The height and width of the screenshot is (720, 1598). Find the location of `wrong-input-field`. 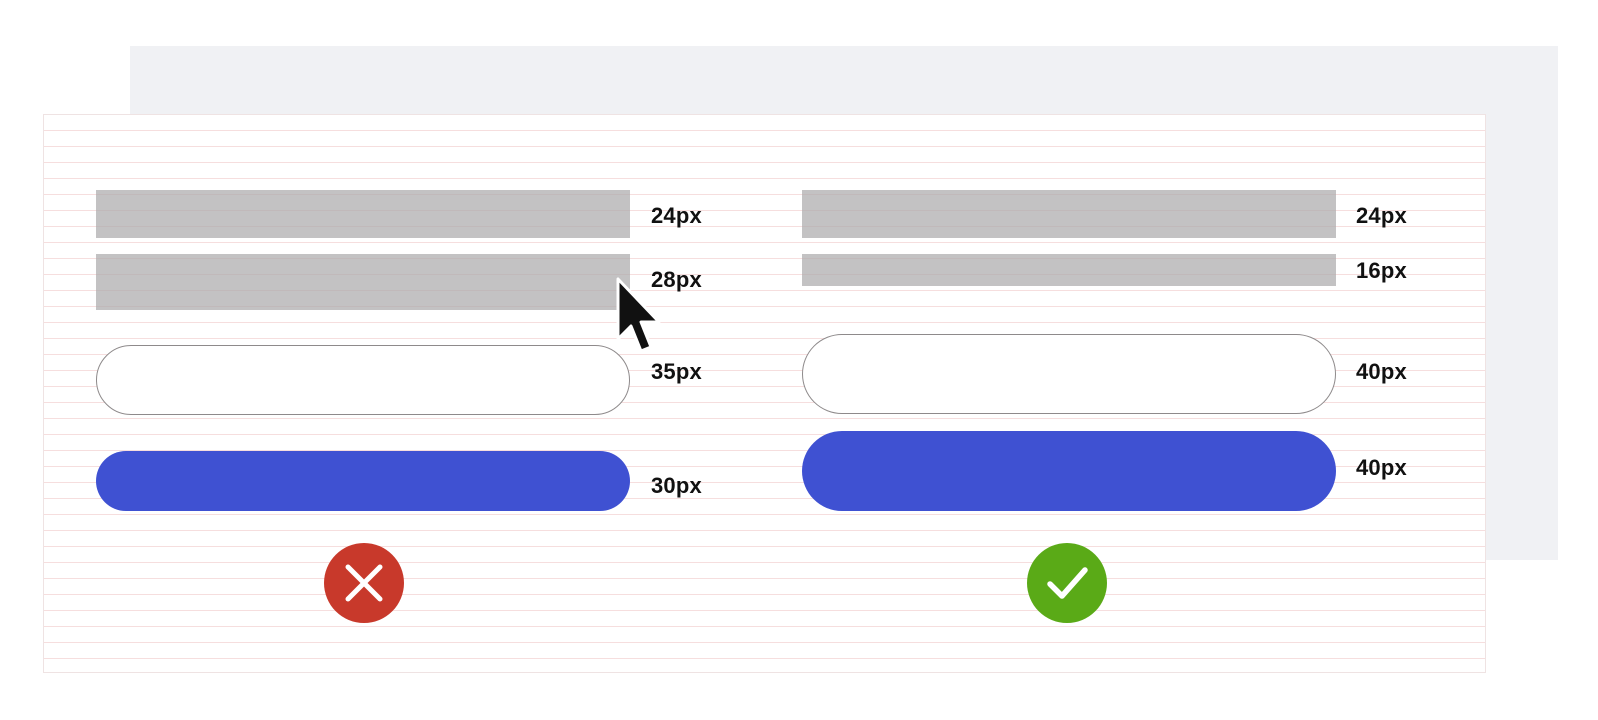

wrong-input-field is located at coordinates (363, 380).